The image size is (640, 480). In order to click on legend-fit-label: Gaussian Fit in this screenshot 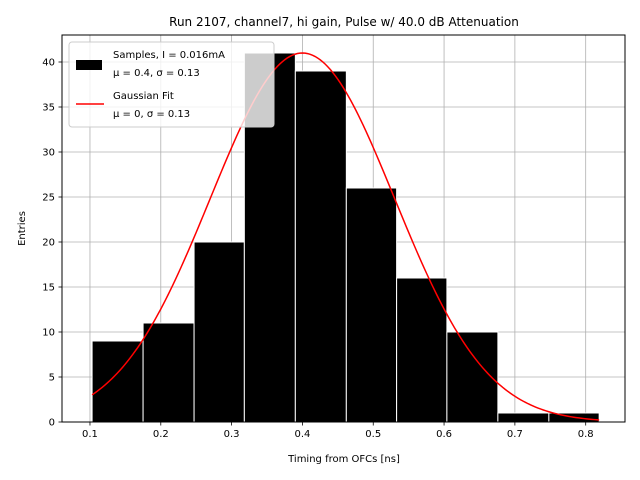, I will do `click(143, 96)`.